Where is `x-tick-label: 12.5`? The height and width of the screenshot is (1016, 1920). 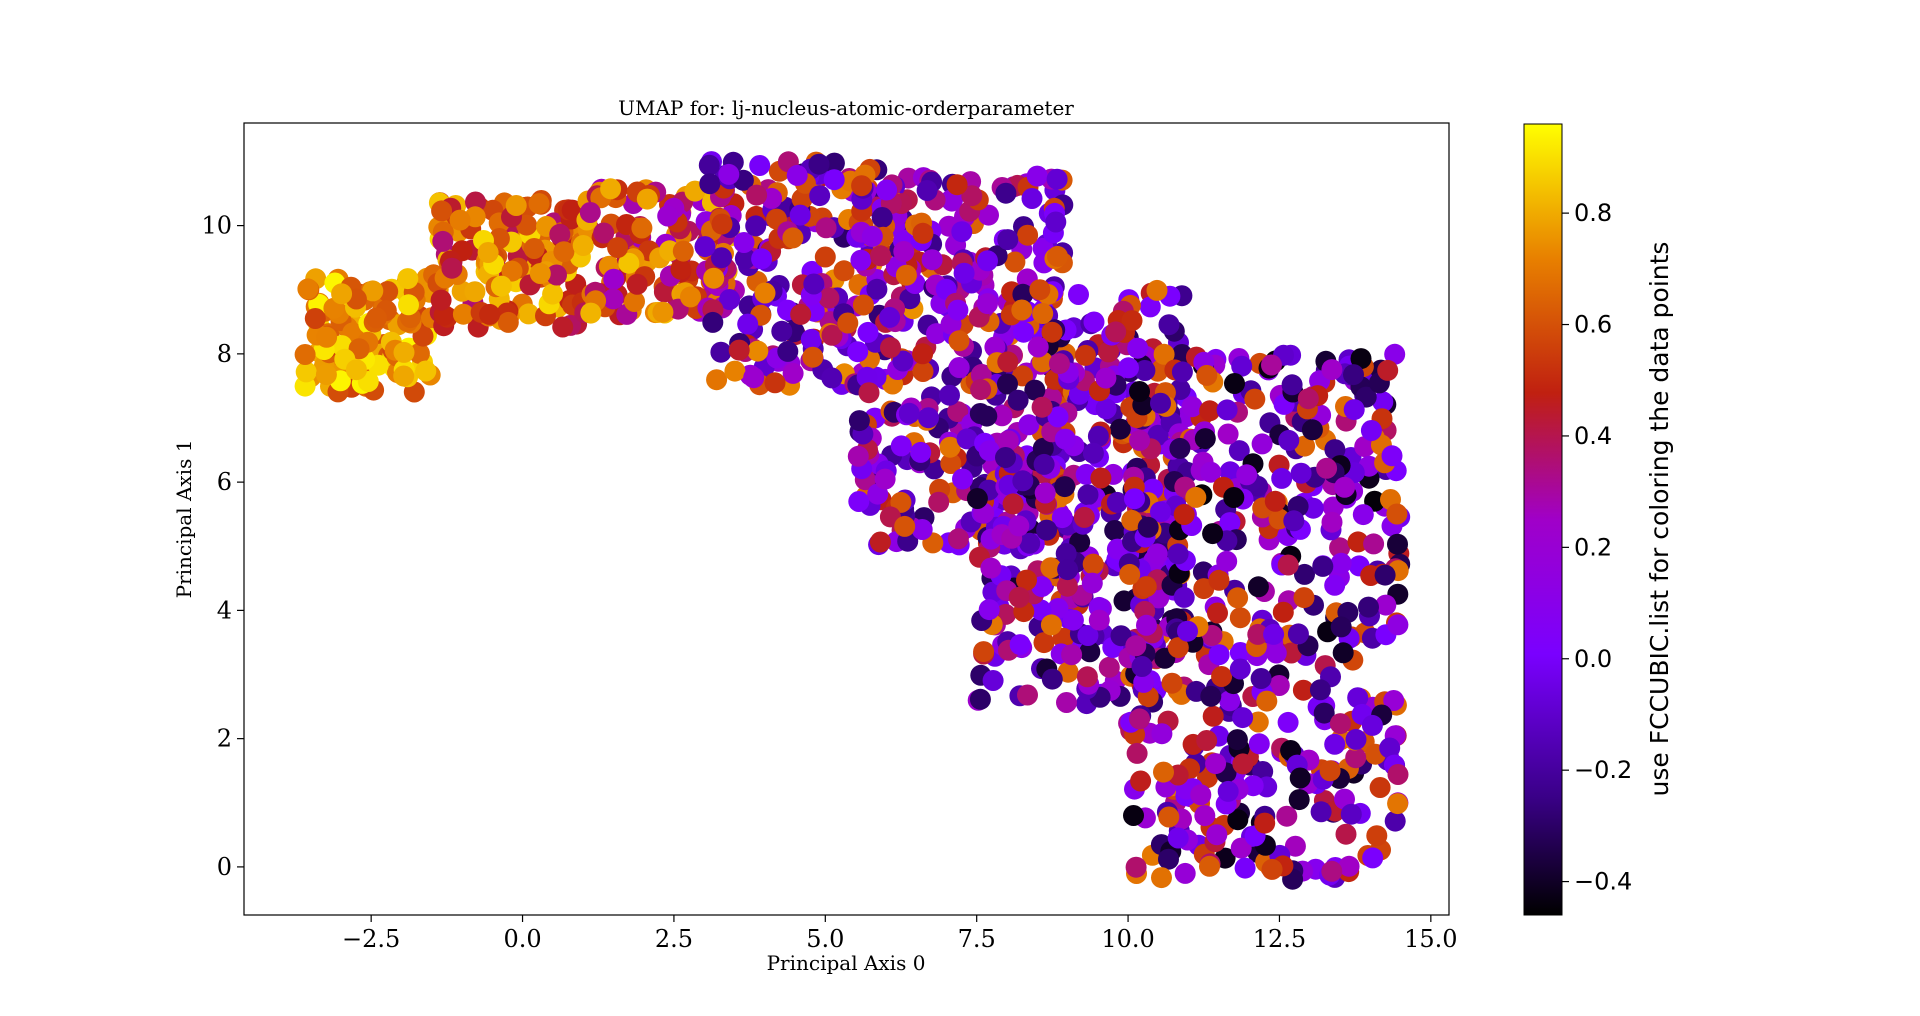 x-tick-label: 12.5 is located at coordinates (1279, 939).